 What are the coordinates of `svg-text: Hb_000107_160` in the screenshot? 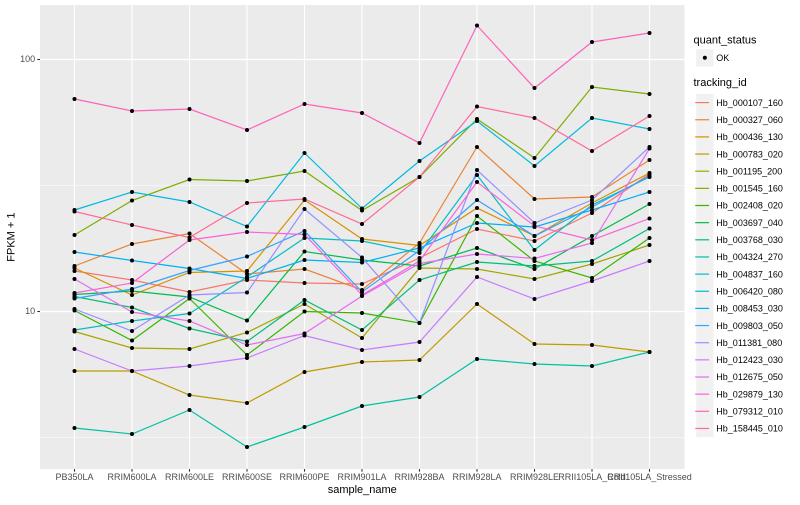 It's located at (749, 103).